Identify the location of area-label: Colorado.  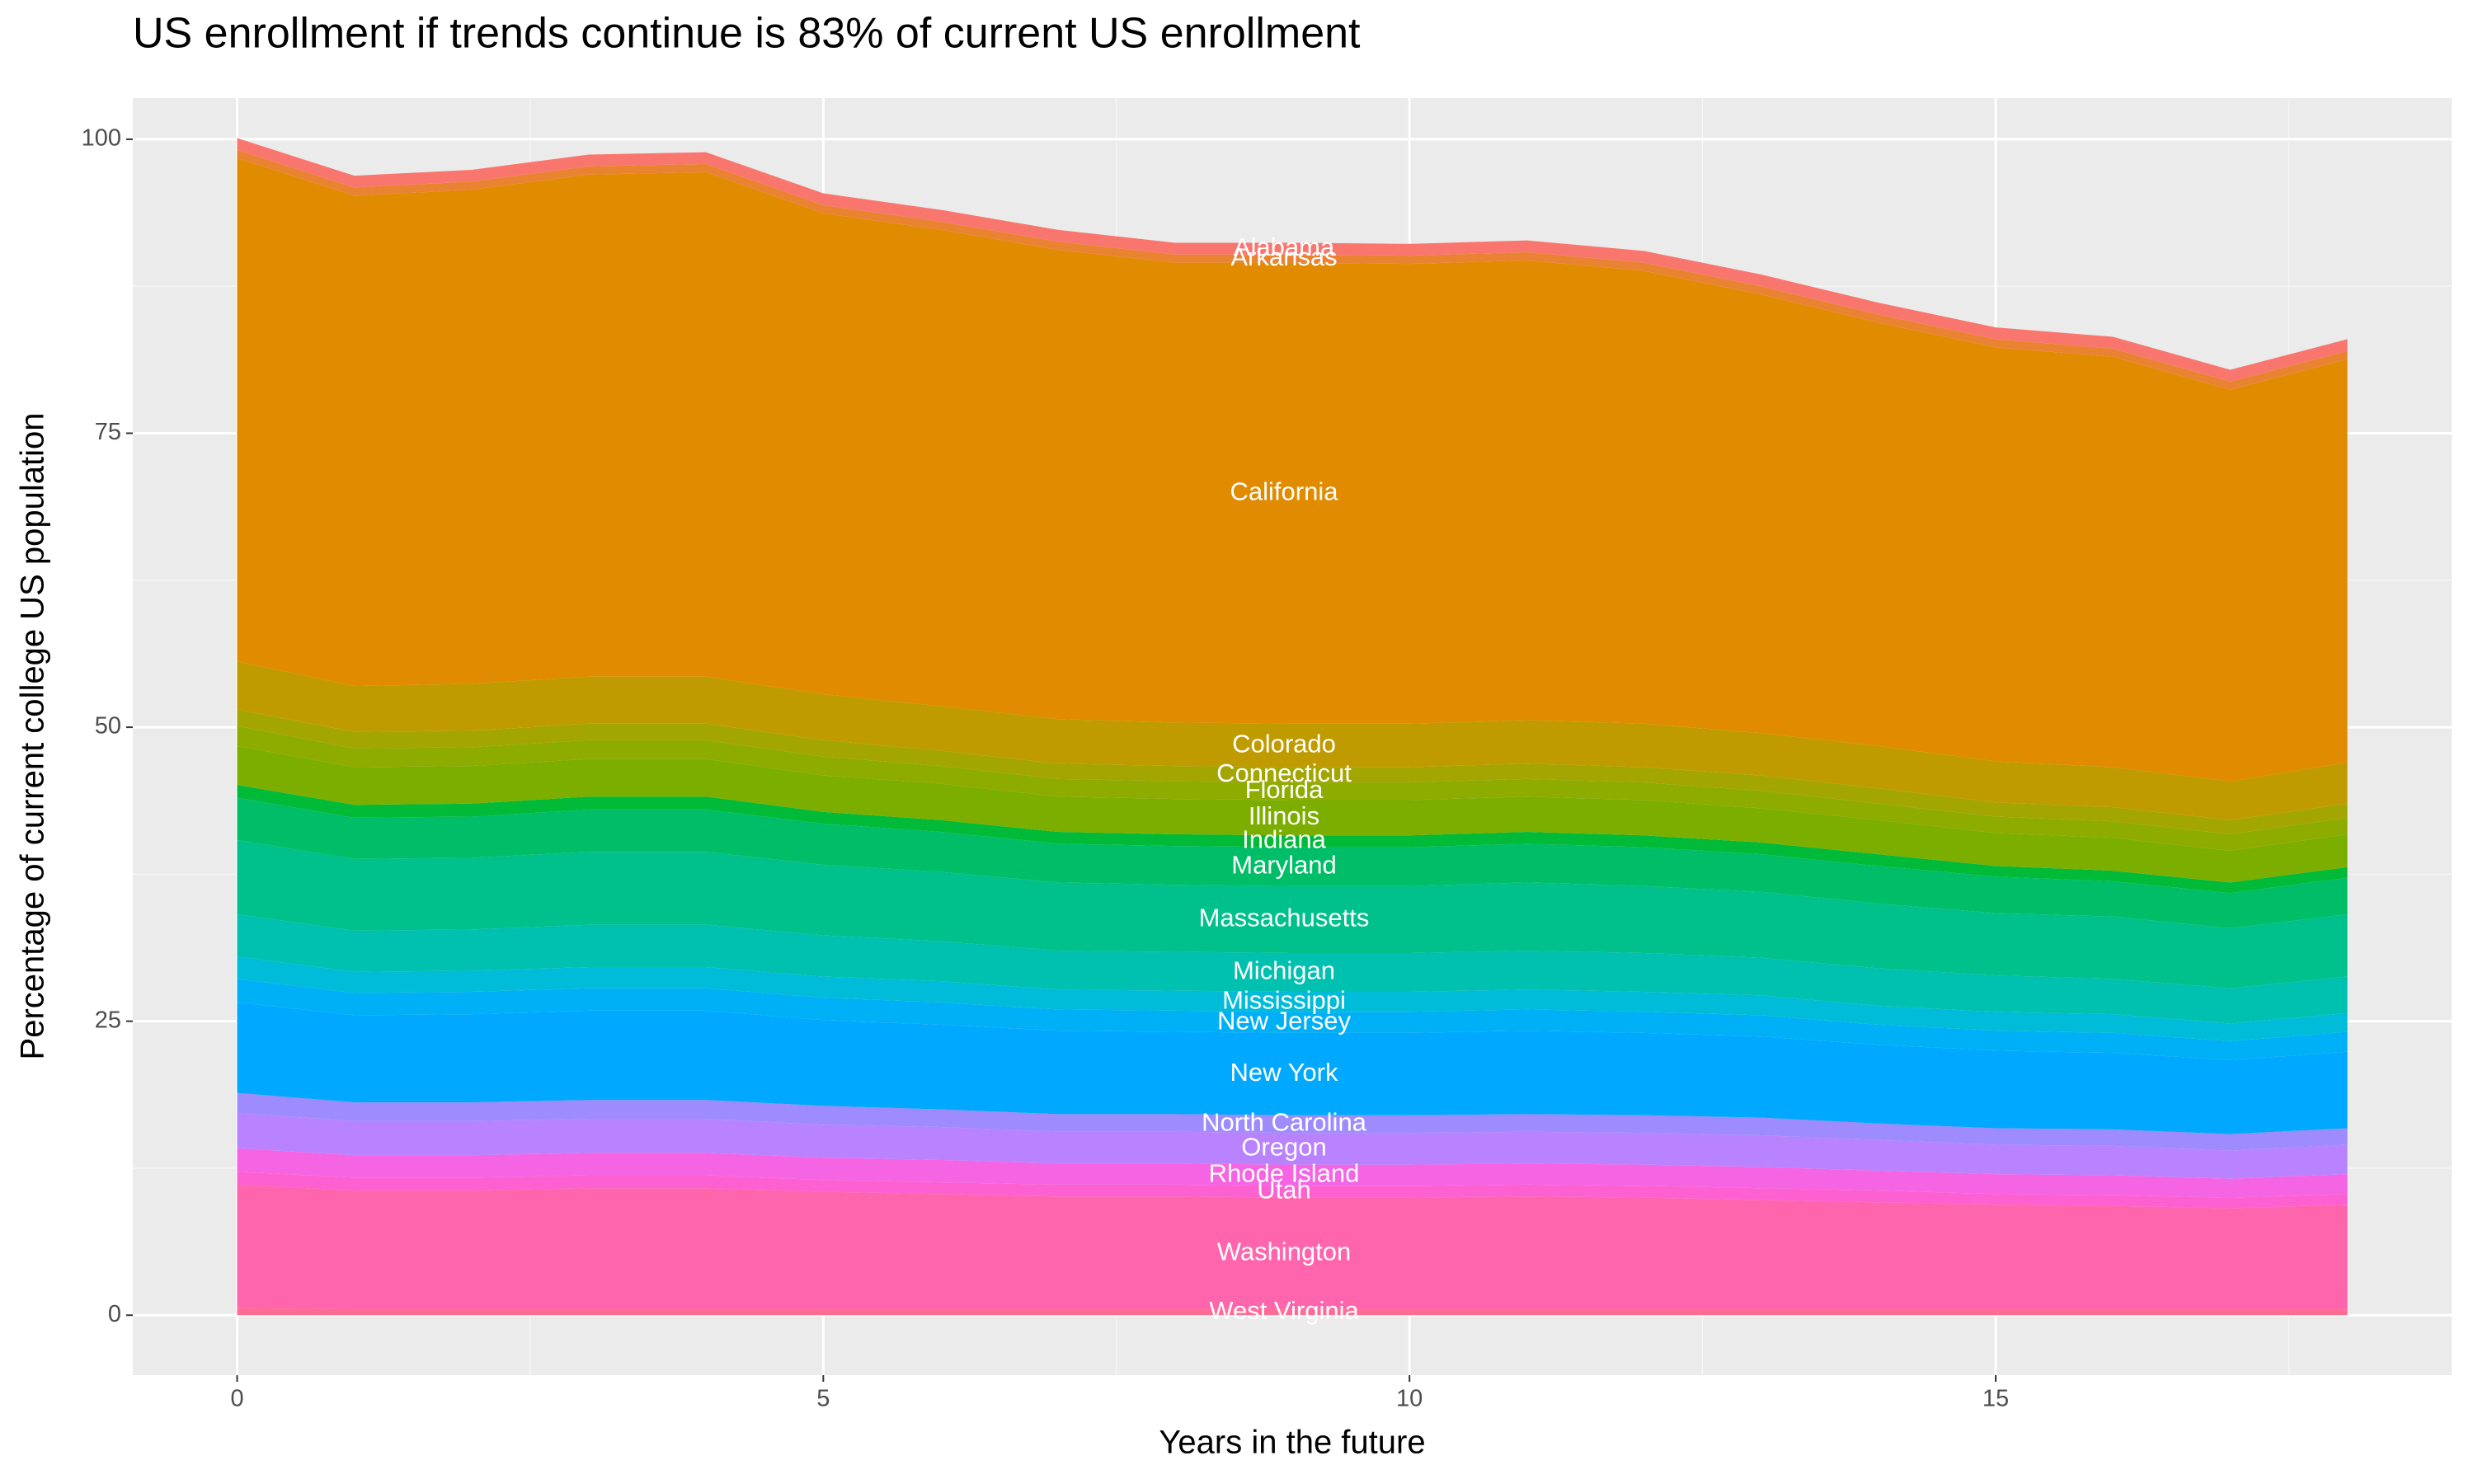
(1284, 743).